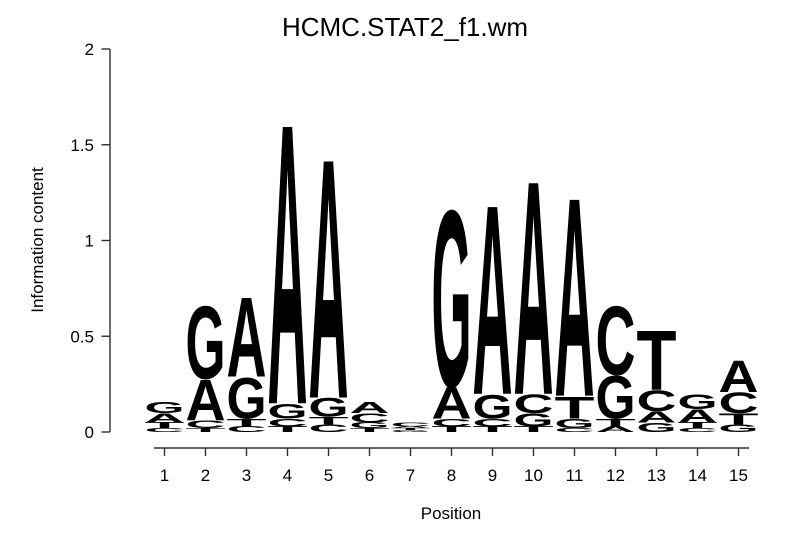 This screenshot has height=559, width=806. What do you see at coordinates (575, 475) in the screenshot?
I see `x-tick-label: 11` at bounding box center [575, 475].